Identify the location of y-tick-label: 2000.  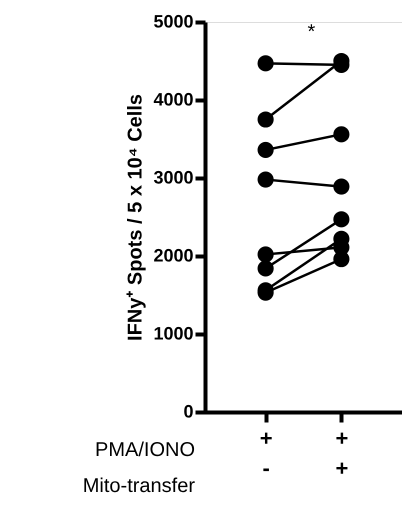
(173, 256).